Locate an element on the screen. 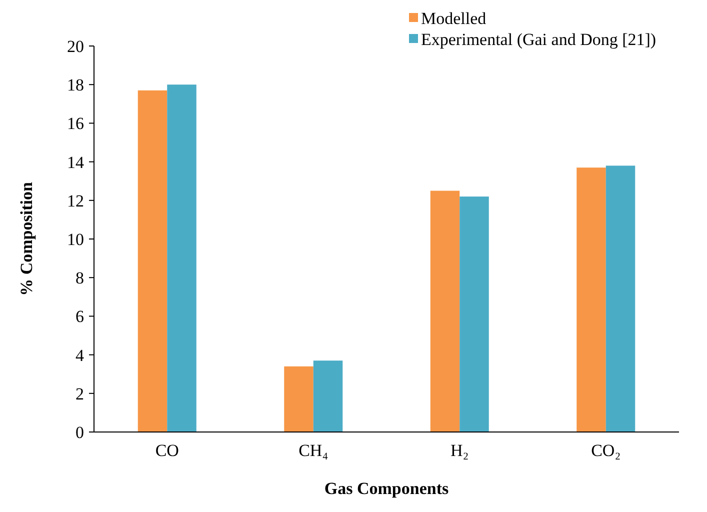 This screenshot has width=707, height=512. y-tick-label: 0 is located at coordinates (80, 432).